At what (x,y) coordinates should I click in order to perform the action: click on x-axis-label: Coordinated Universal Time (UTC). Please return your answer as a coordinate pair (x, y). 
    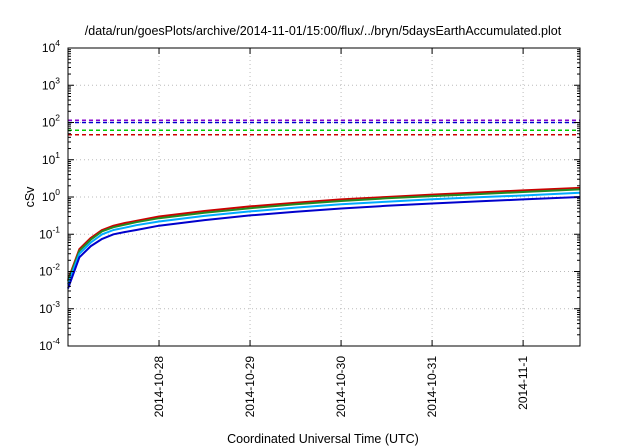
    Looking at the image, I should click on (323, 439).